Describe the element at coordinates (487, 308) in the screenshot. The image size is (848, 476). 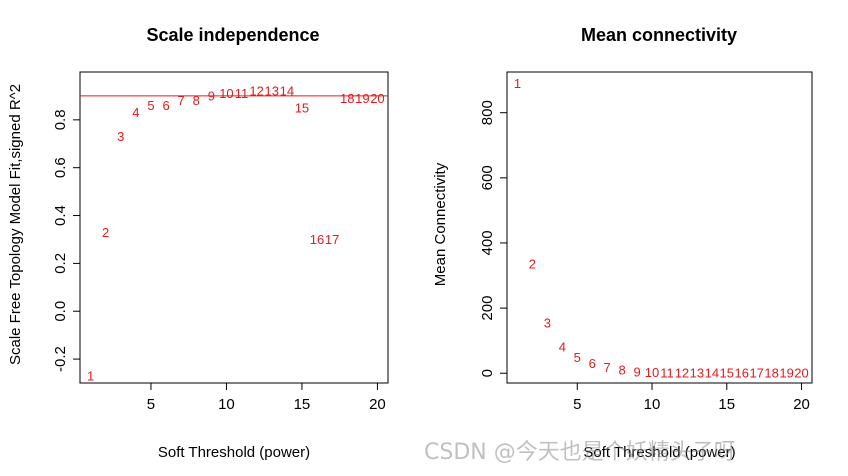
I see `chart2-y-tick-label: 200` at that location.